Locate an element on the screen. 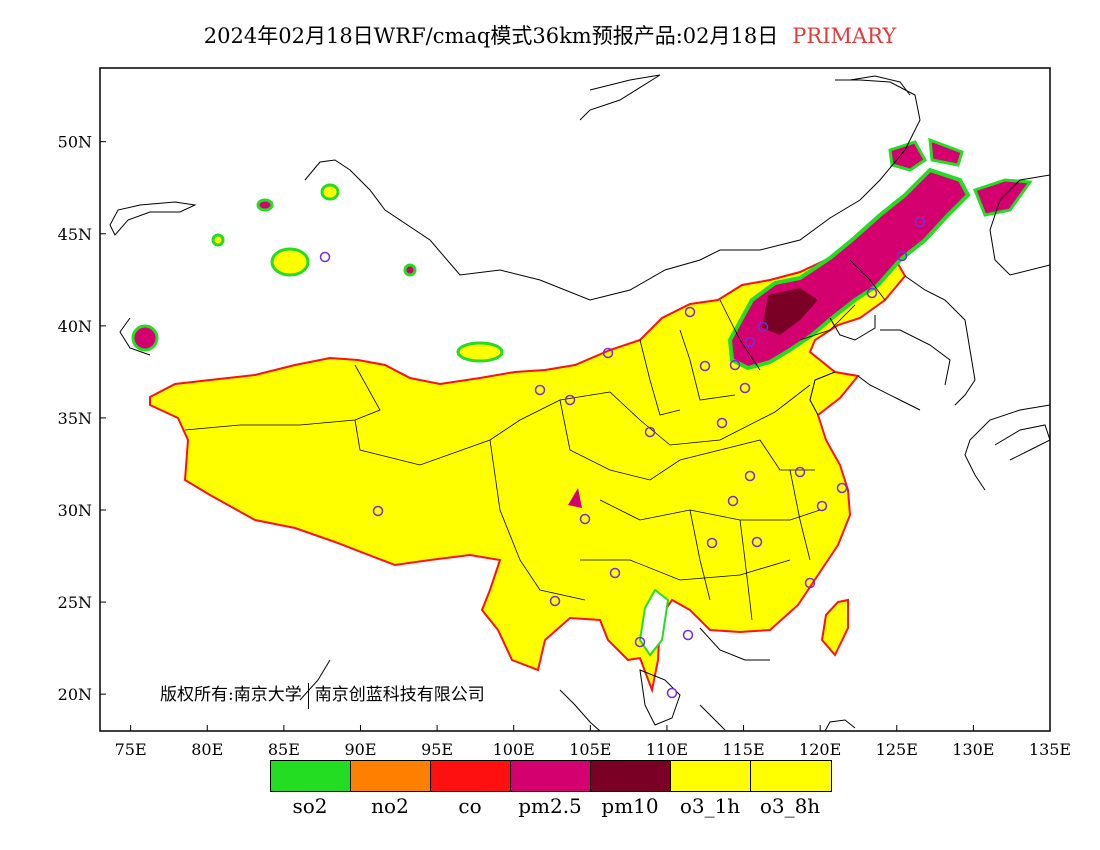 The width and height of the screenshot is (1100, 850). legend-label-o3-1h: o3_1h is located at coordinates (710, 806).